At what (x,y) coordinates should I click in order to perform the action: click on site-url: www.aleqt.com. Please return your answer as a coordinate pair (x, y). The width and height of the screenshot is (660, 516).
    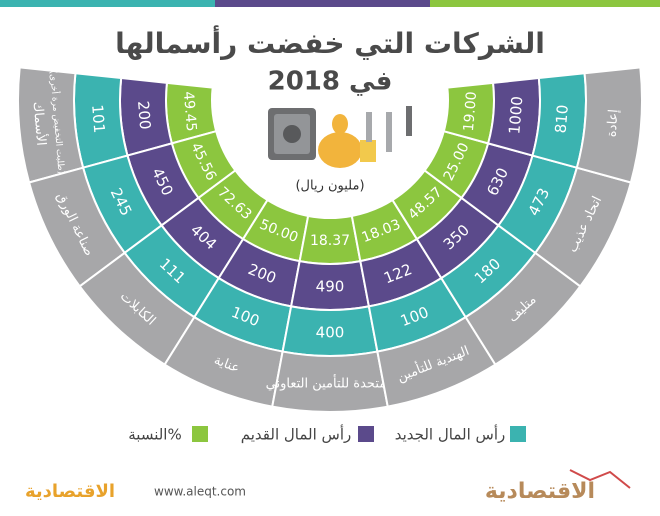
    Looking at the image, I should click on (200, 492).